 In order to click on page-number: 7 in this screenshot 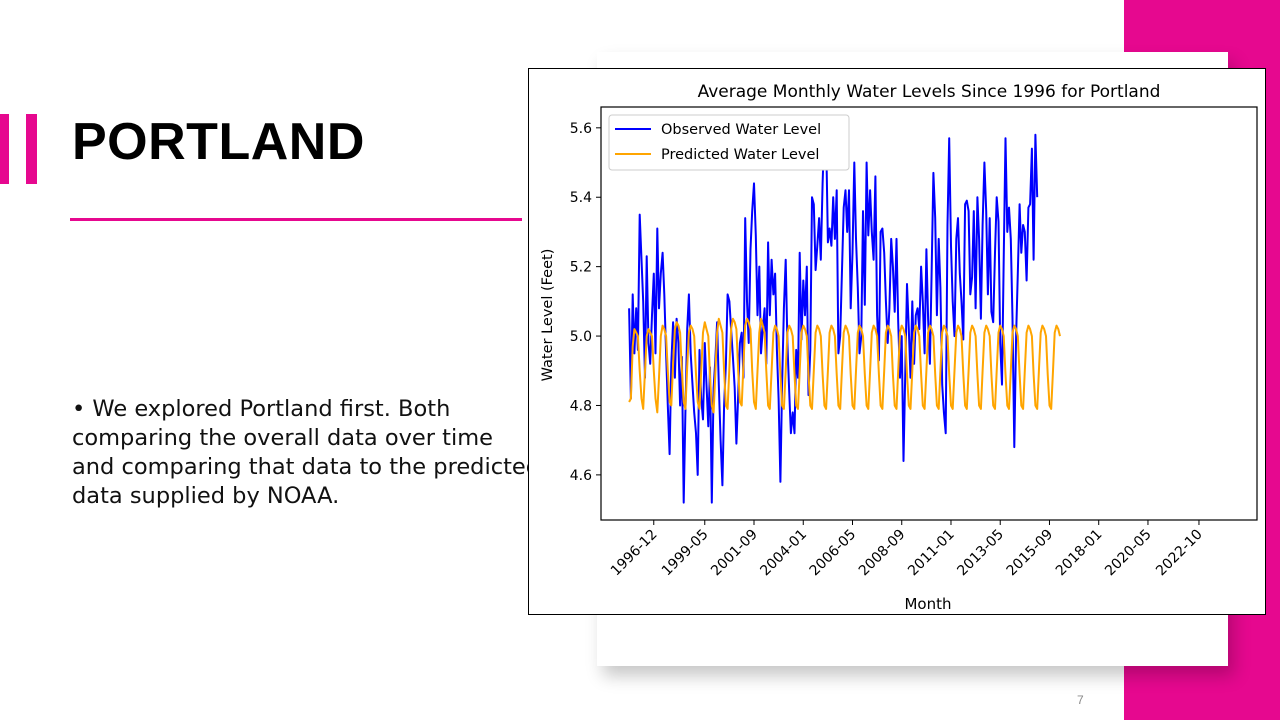, I will do `click(1080, 700)`.